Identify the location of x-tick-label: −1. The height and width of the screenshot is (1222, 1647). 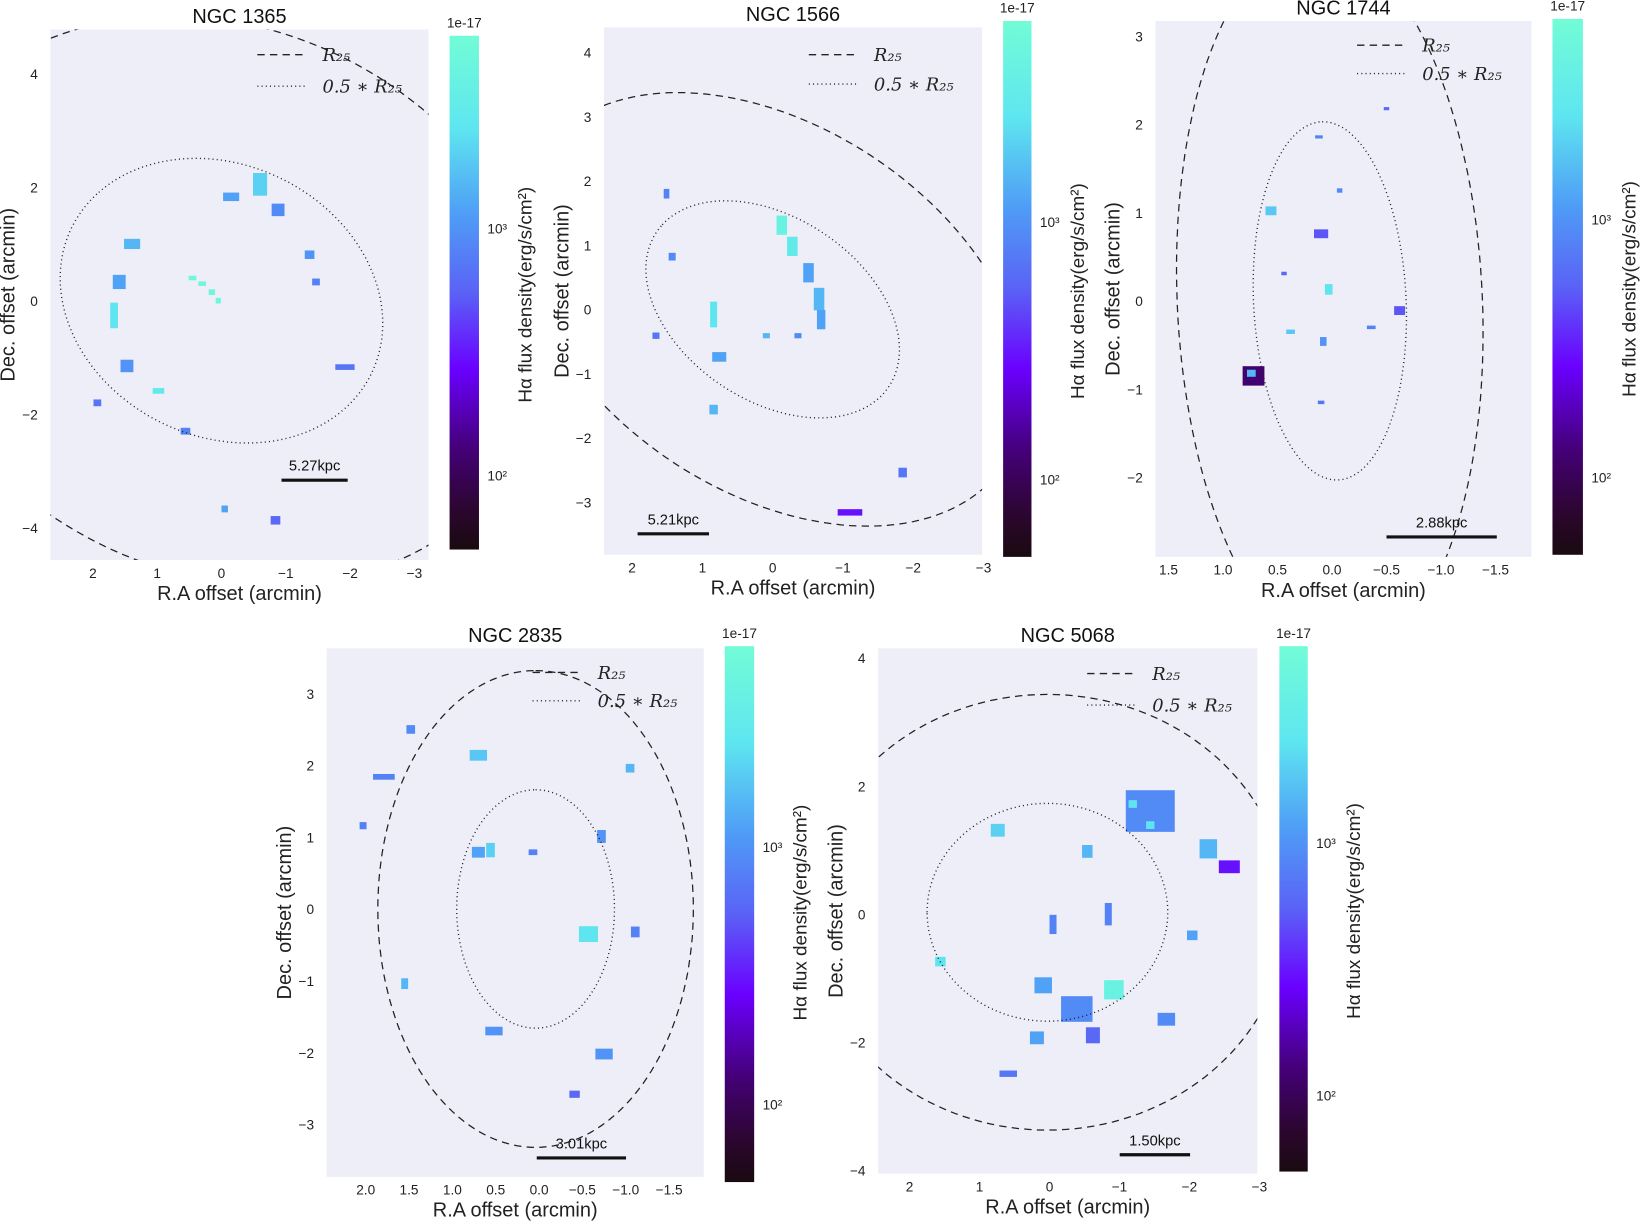
(1120, 1187).